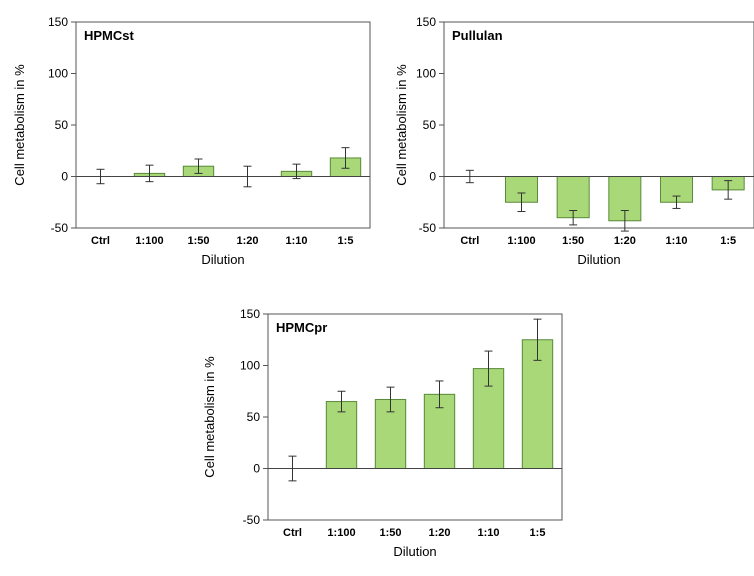 The height and width of the screenshot is (576, 754). What do you see at coordinates (477, 35) in the screenshot?
I see `panel-title: Pullulan` at bounding box center [477, 35].